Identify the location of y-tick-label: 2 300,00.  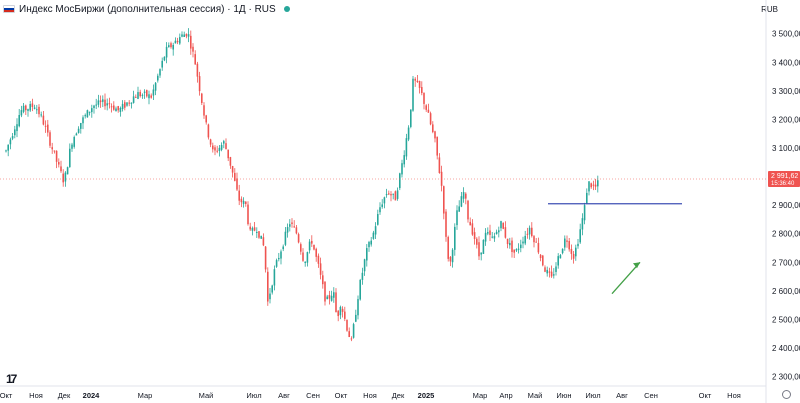
(786, 377).